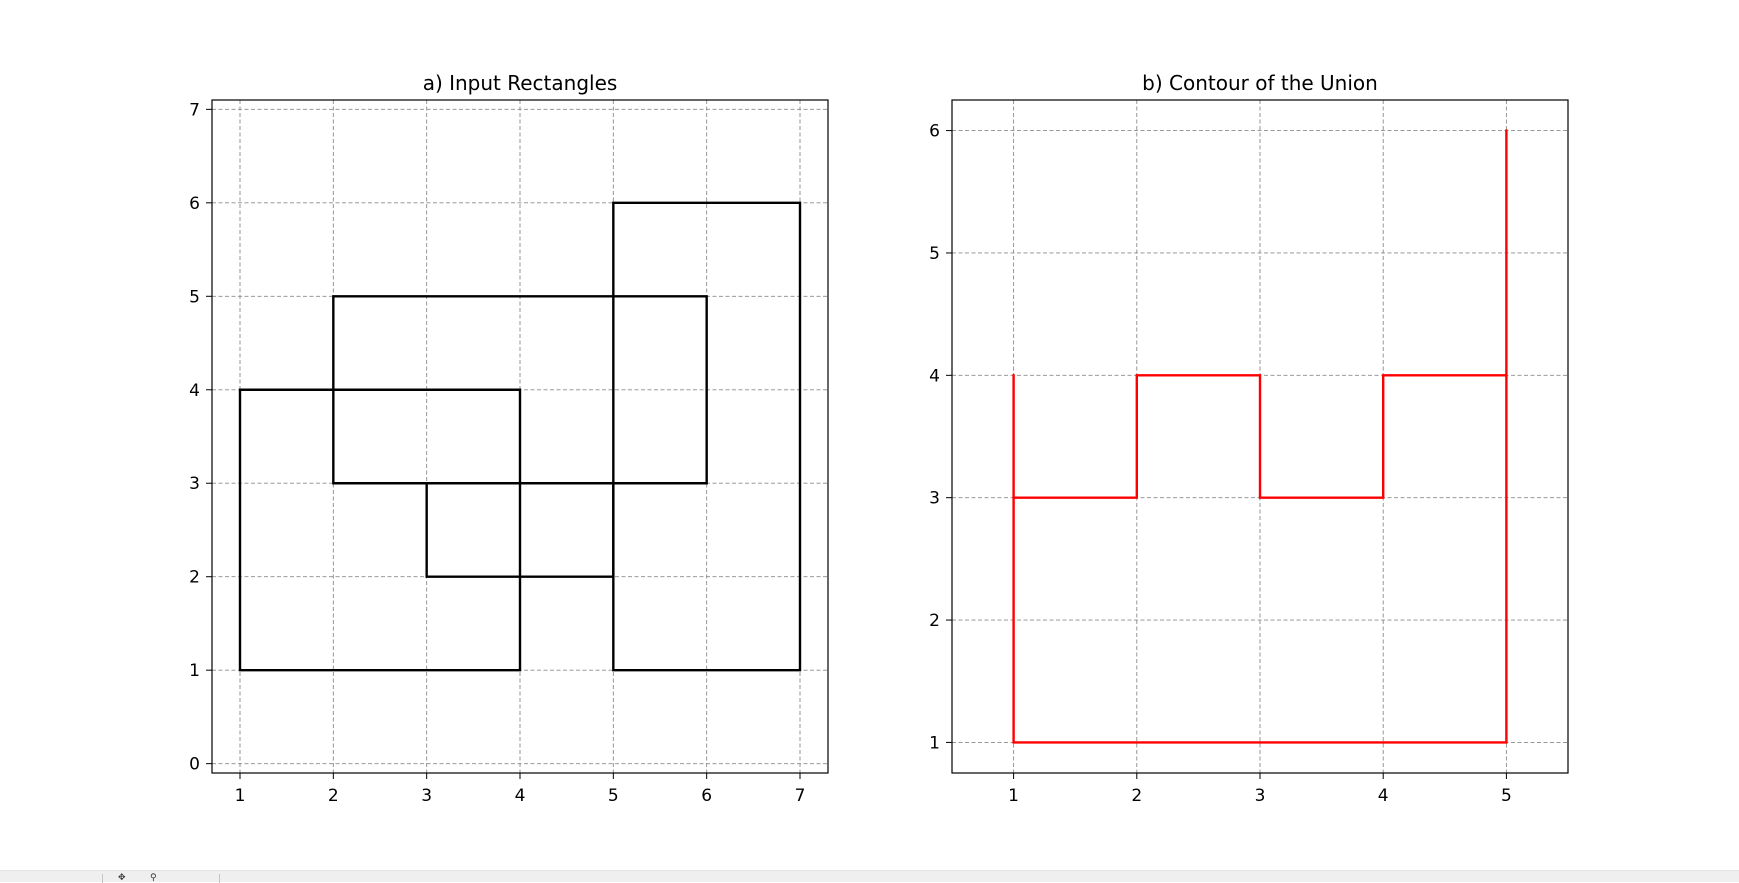 The width and height of the screenshot is (1739, 883). Describe the element at coordinates (194, 110) in the screenshot. I see `y-tick-label: 7` at that location.